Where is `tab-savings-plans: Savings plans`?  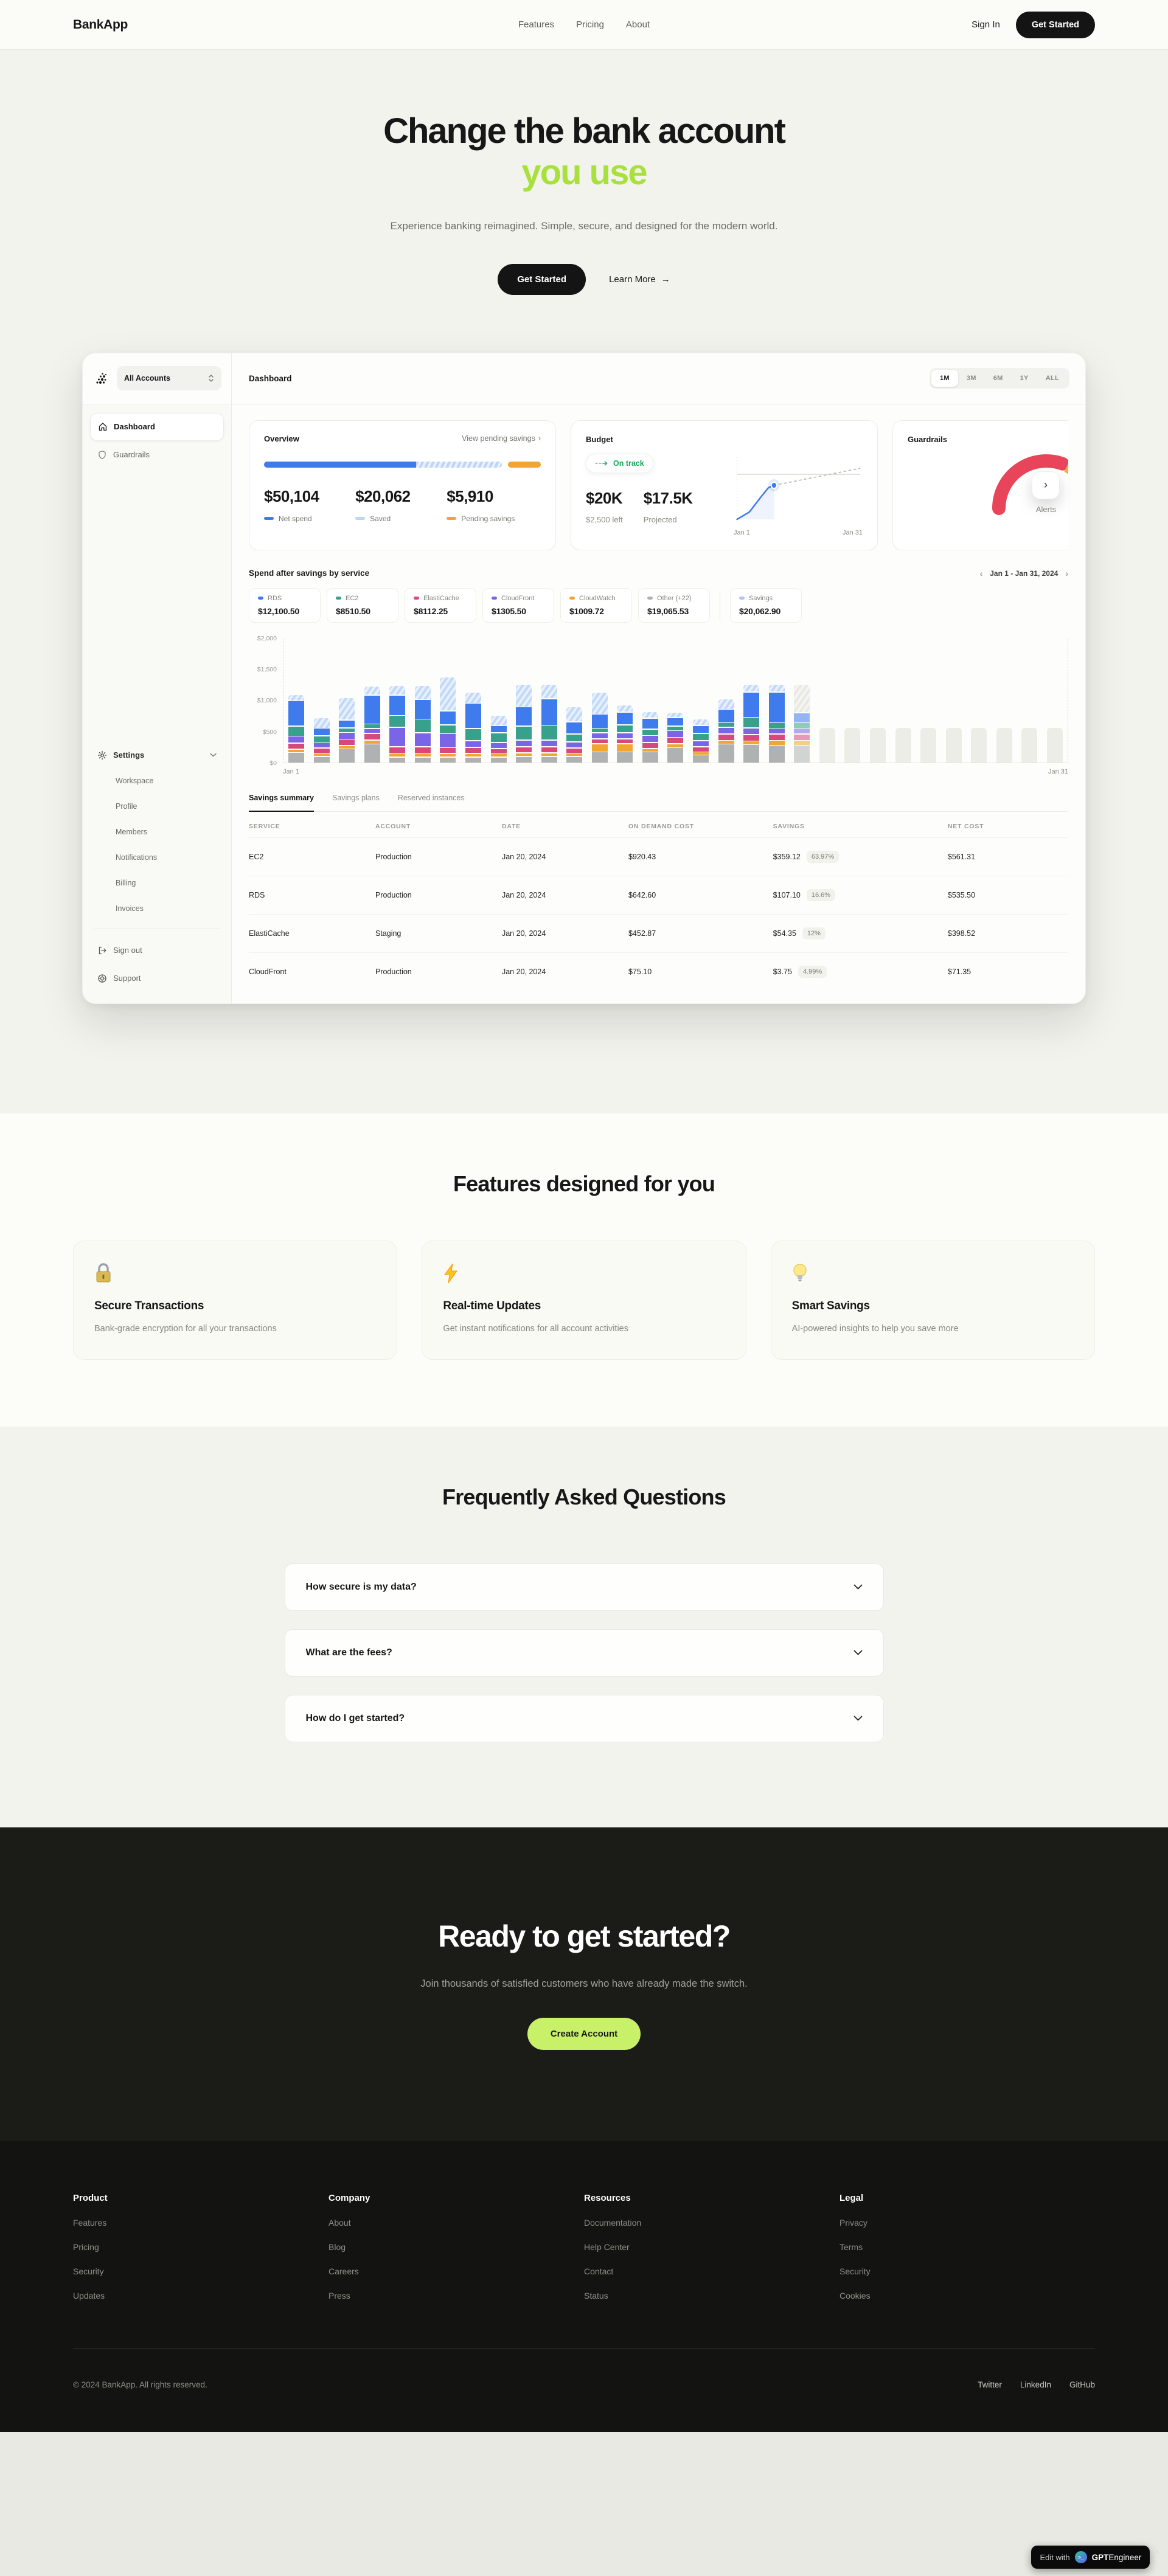 tab-savings-plans: Savings plans is located at coordinates (356, 797).